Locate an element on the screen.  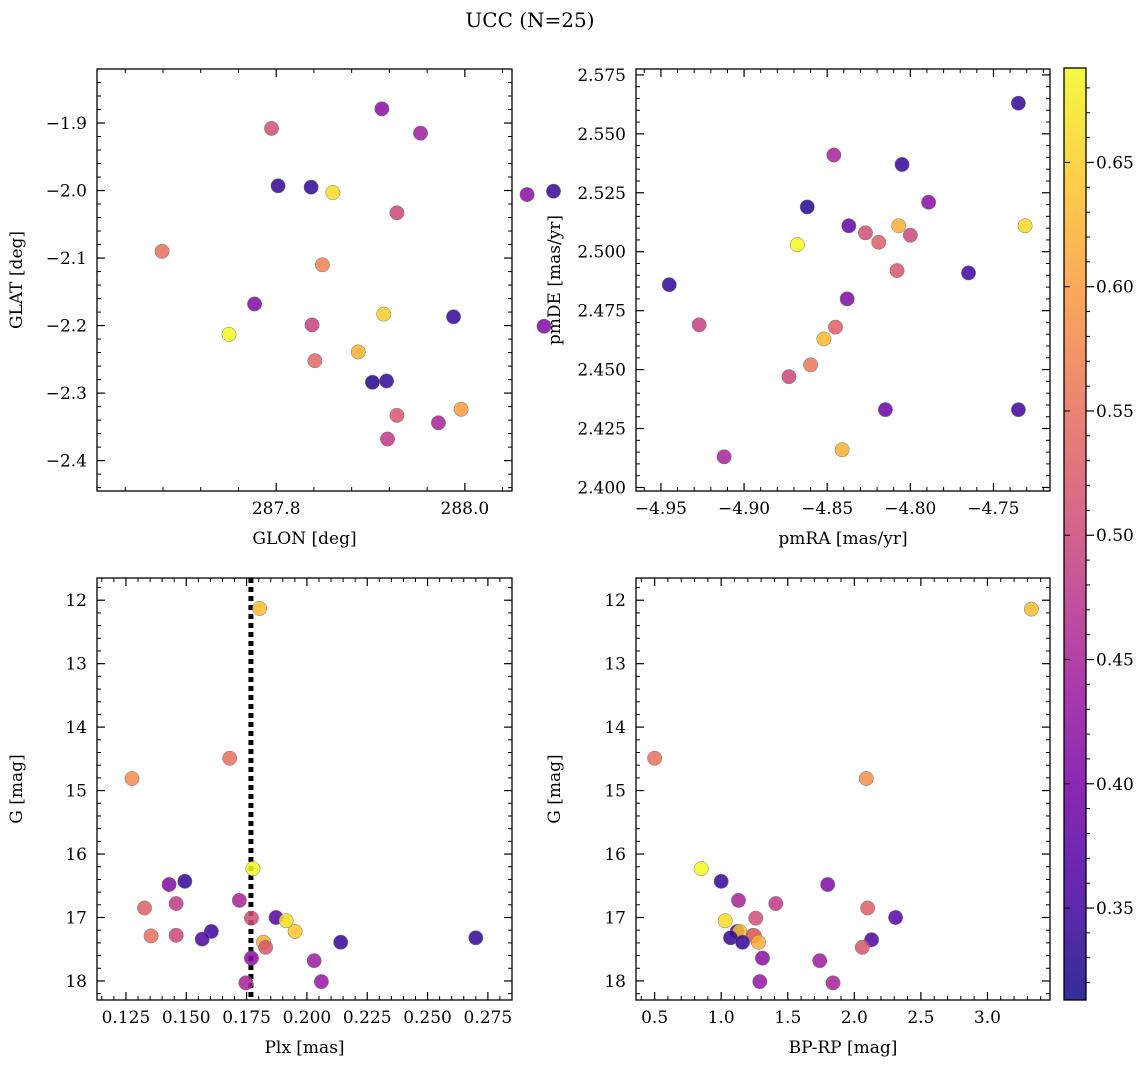
x-tick-label: 2.0 is located at coordinates (854, 1018).